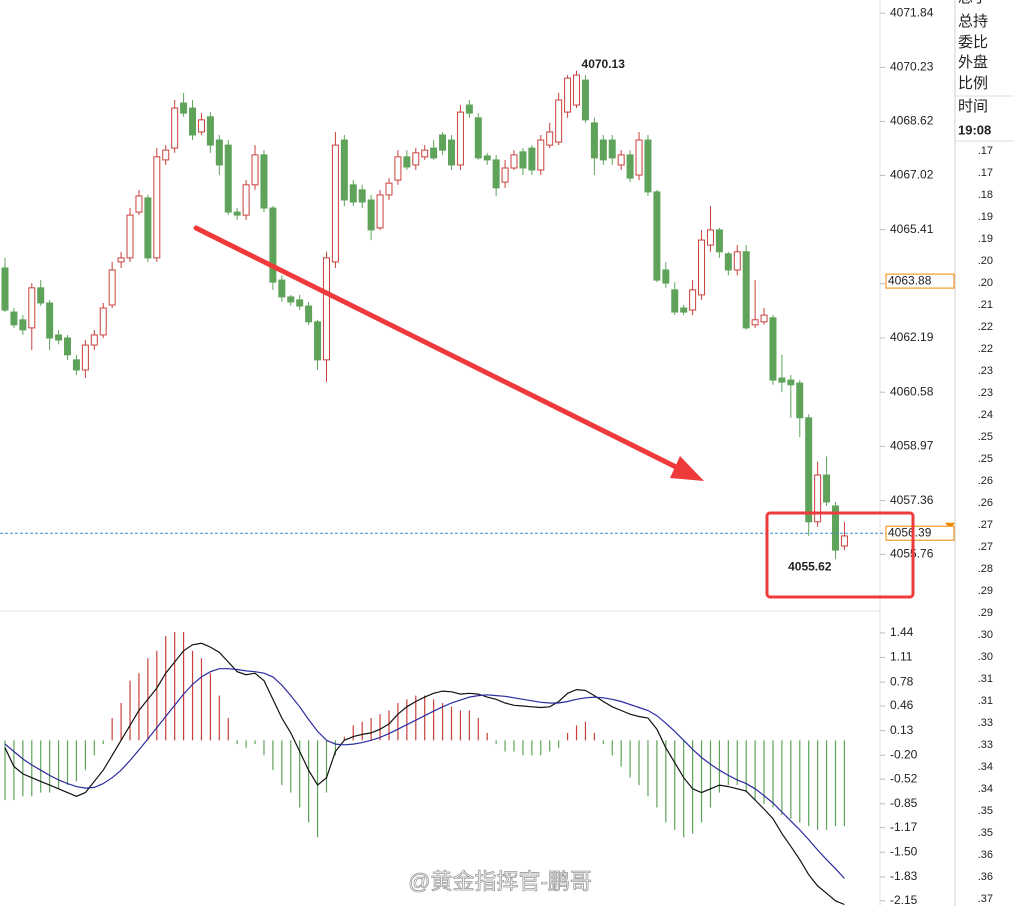  What do you see at coordinates (448, 353) in the screenshot?
I see `trend-arrow` at bounding box center [448, 353].